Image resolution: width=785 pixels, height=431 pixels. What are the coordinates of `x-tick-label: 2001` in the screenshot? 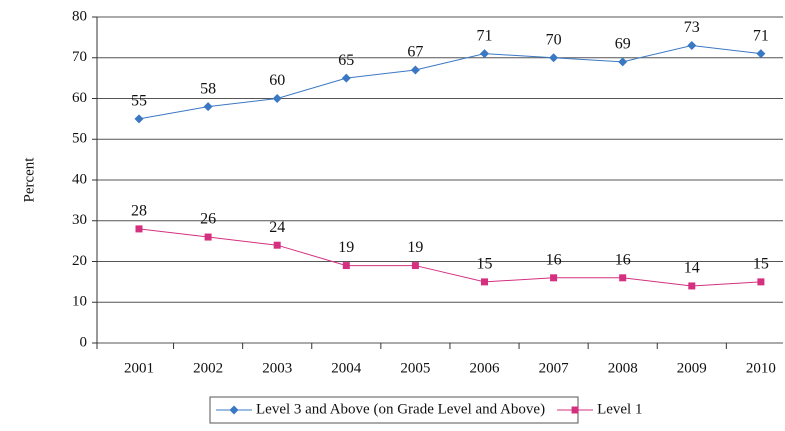 It's located at (139, 368).